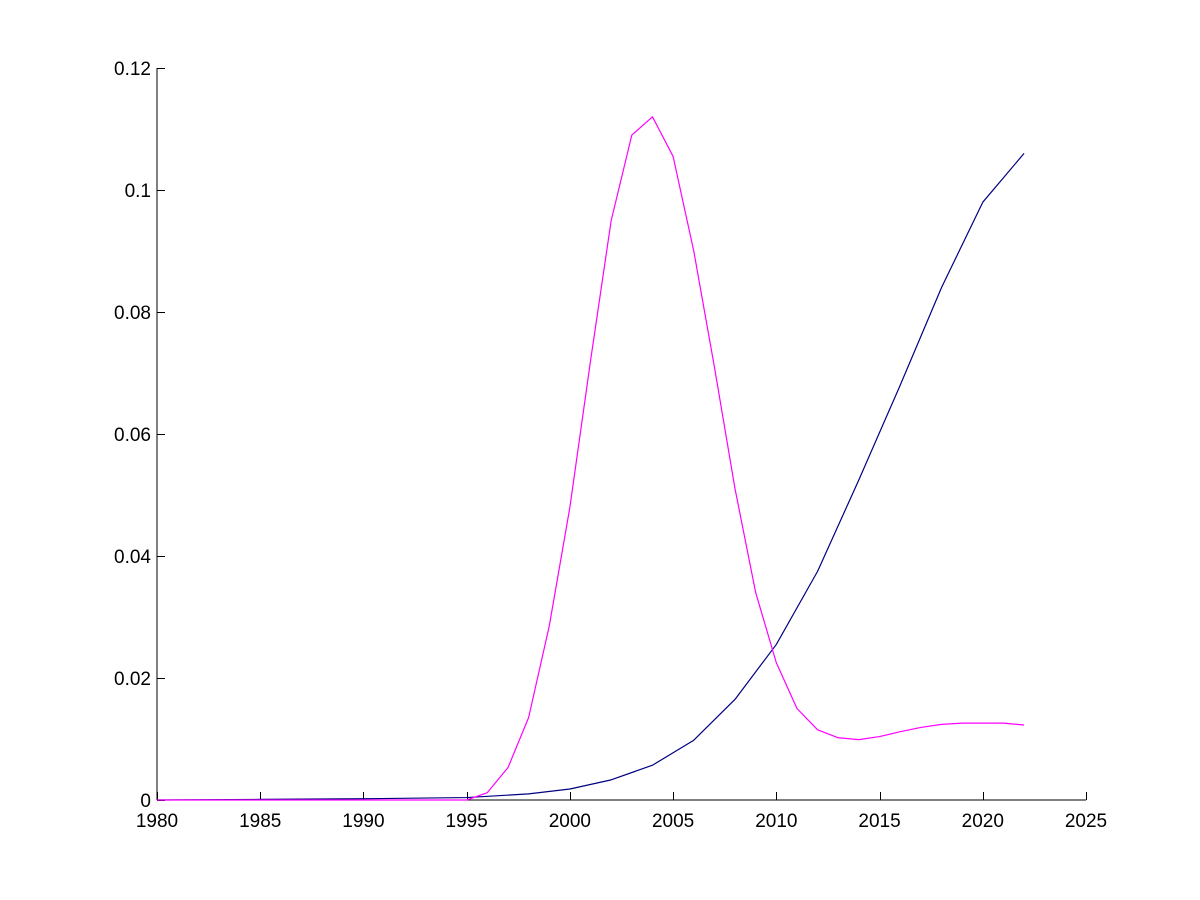  Describe the element at coordinates (260, 821) in the screenshot. I see `x-tick-label: 1985` at that location.